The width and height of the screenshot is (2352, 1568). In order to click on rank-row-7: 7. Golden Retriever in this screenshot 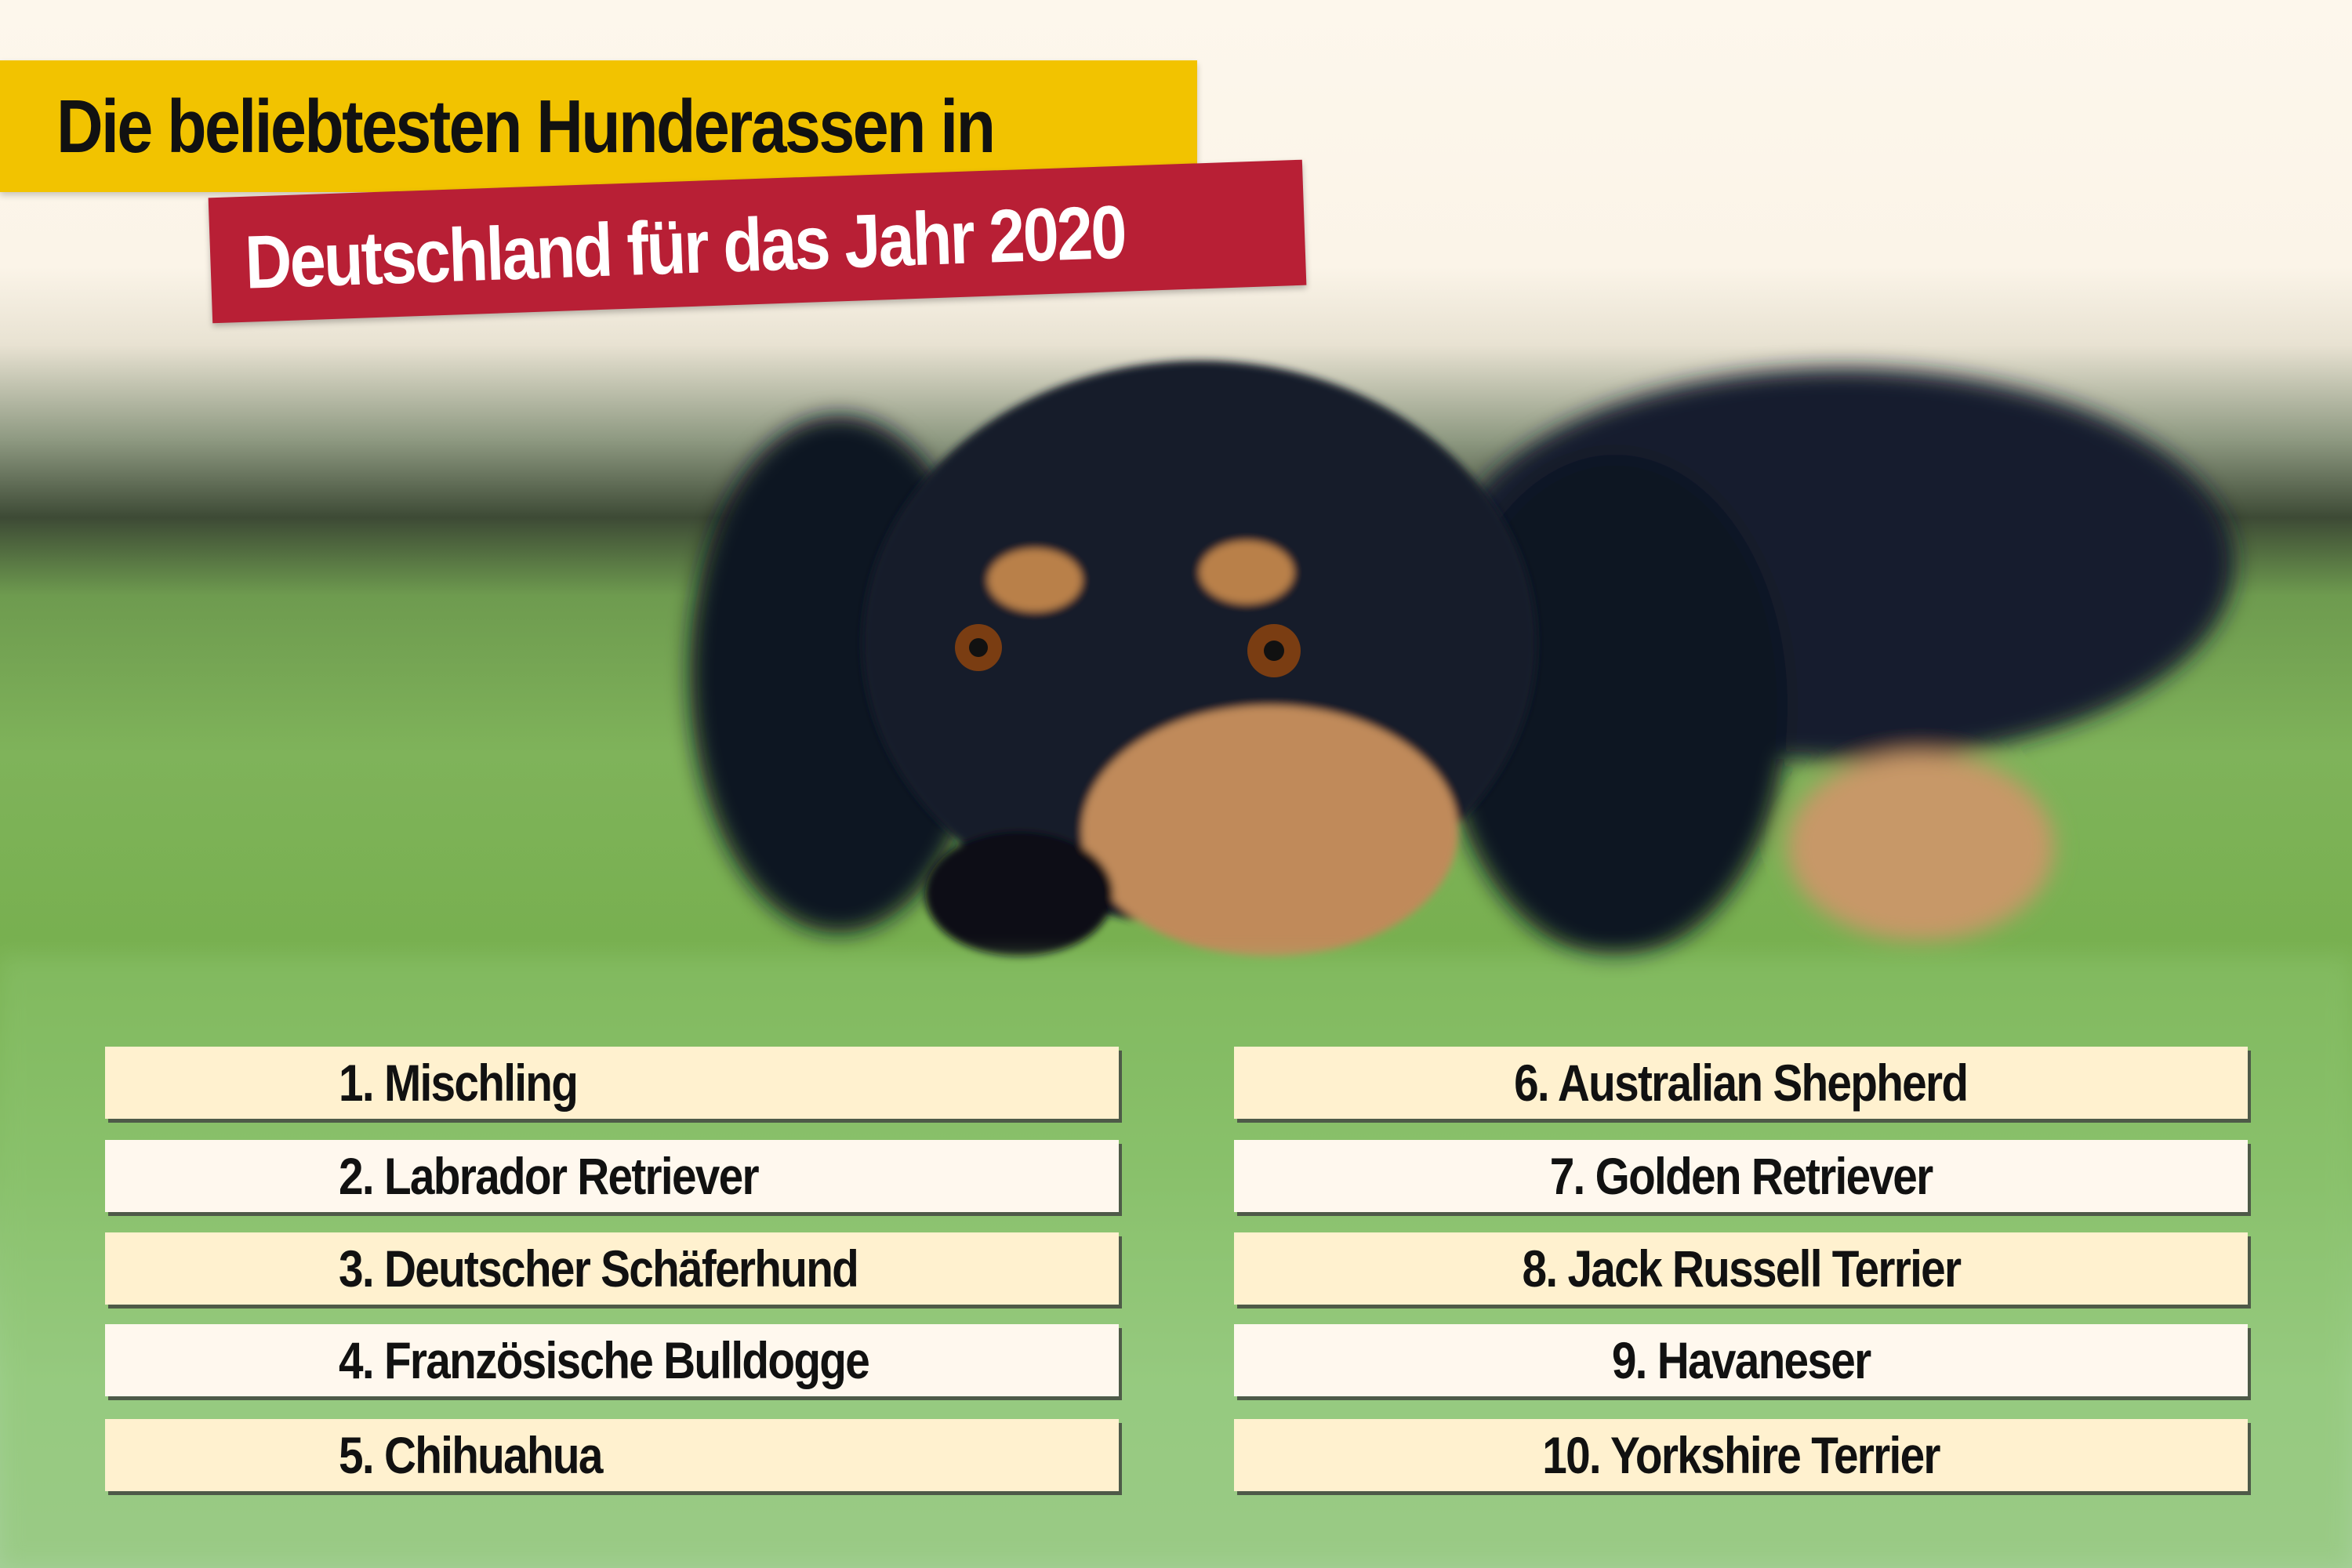, I will do `click(1741, 1176)`.